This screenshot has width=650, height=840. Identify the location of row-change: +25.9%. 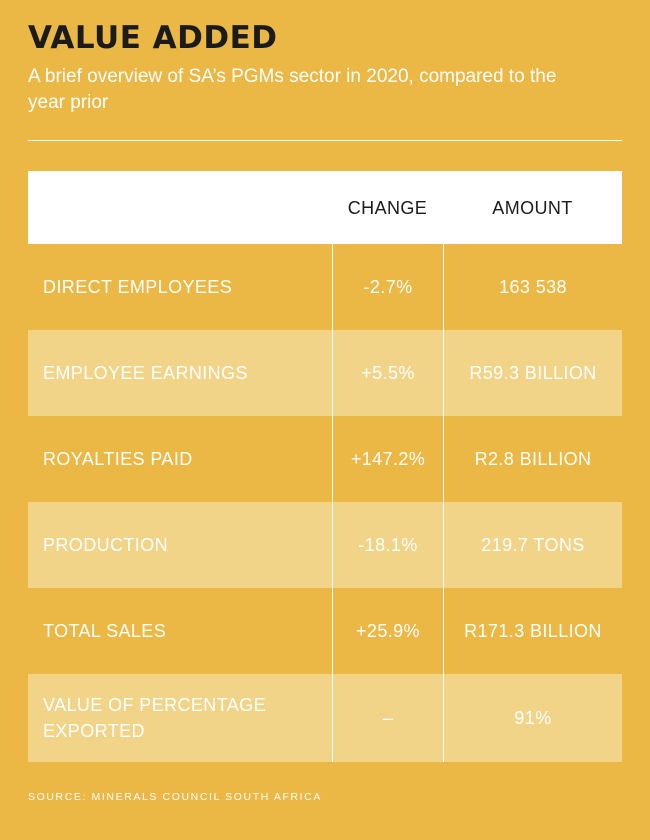
(387, 631).